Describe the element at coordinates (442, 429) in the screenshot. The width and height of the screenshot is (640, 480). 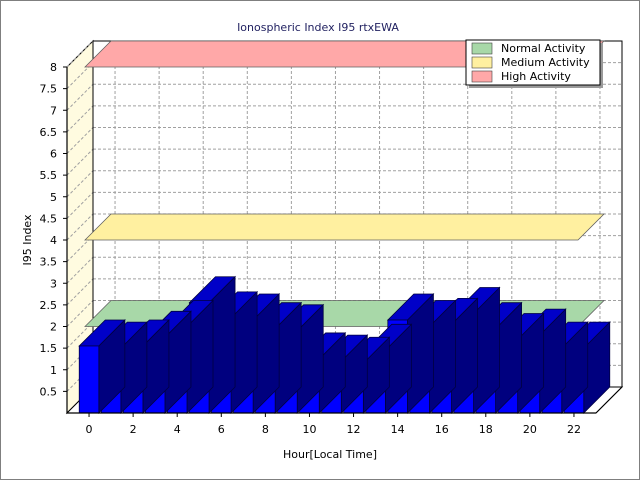
I see `x-tick-label: 16` at that location.